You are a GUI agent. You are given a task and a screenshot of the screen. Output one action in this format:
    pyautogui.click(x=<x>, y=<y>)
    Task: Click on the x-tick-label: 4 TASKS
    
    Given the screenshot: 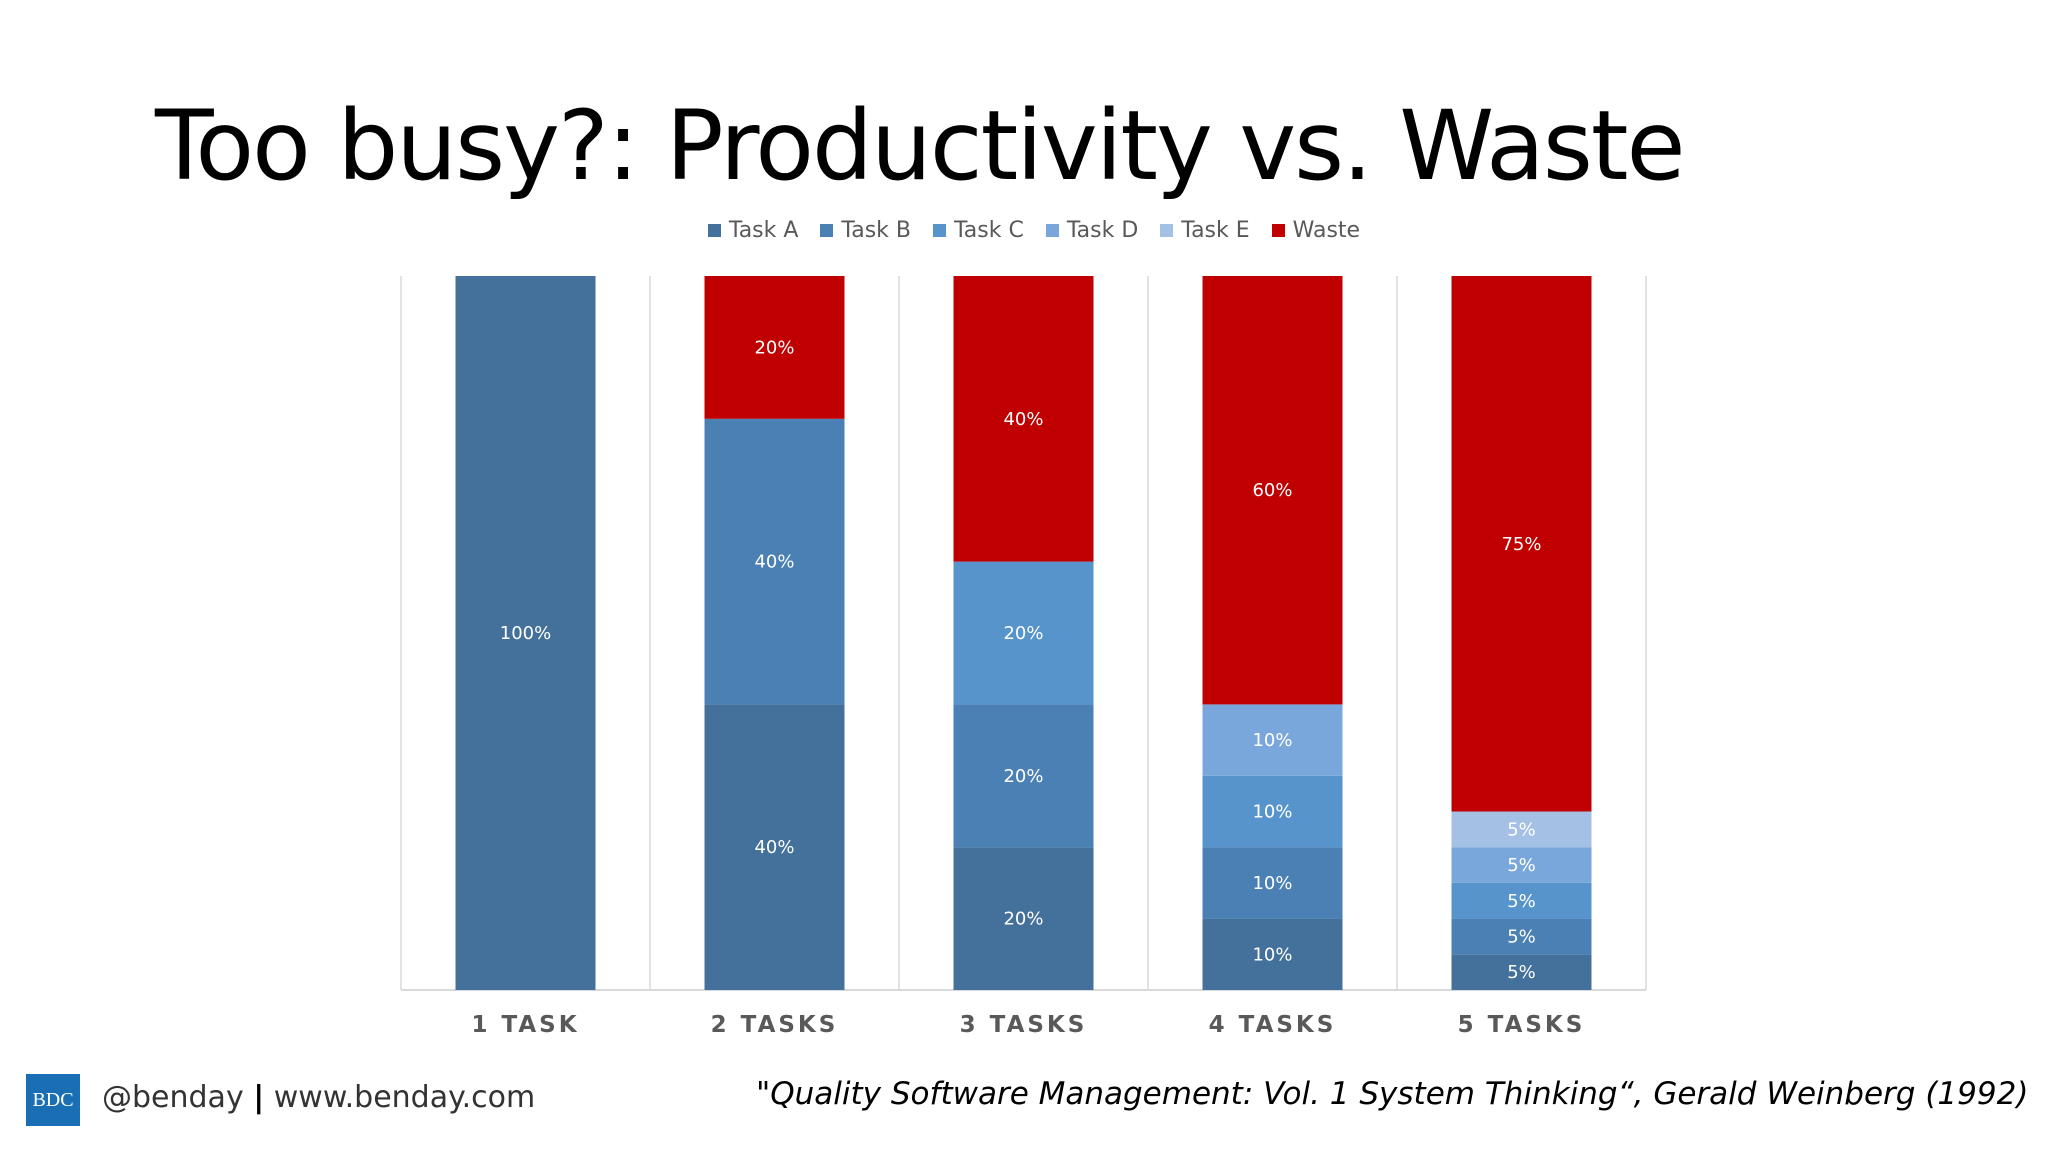 What is the action you would take?
    pyautogui.click(x=1273, y=1025)
    